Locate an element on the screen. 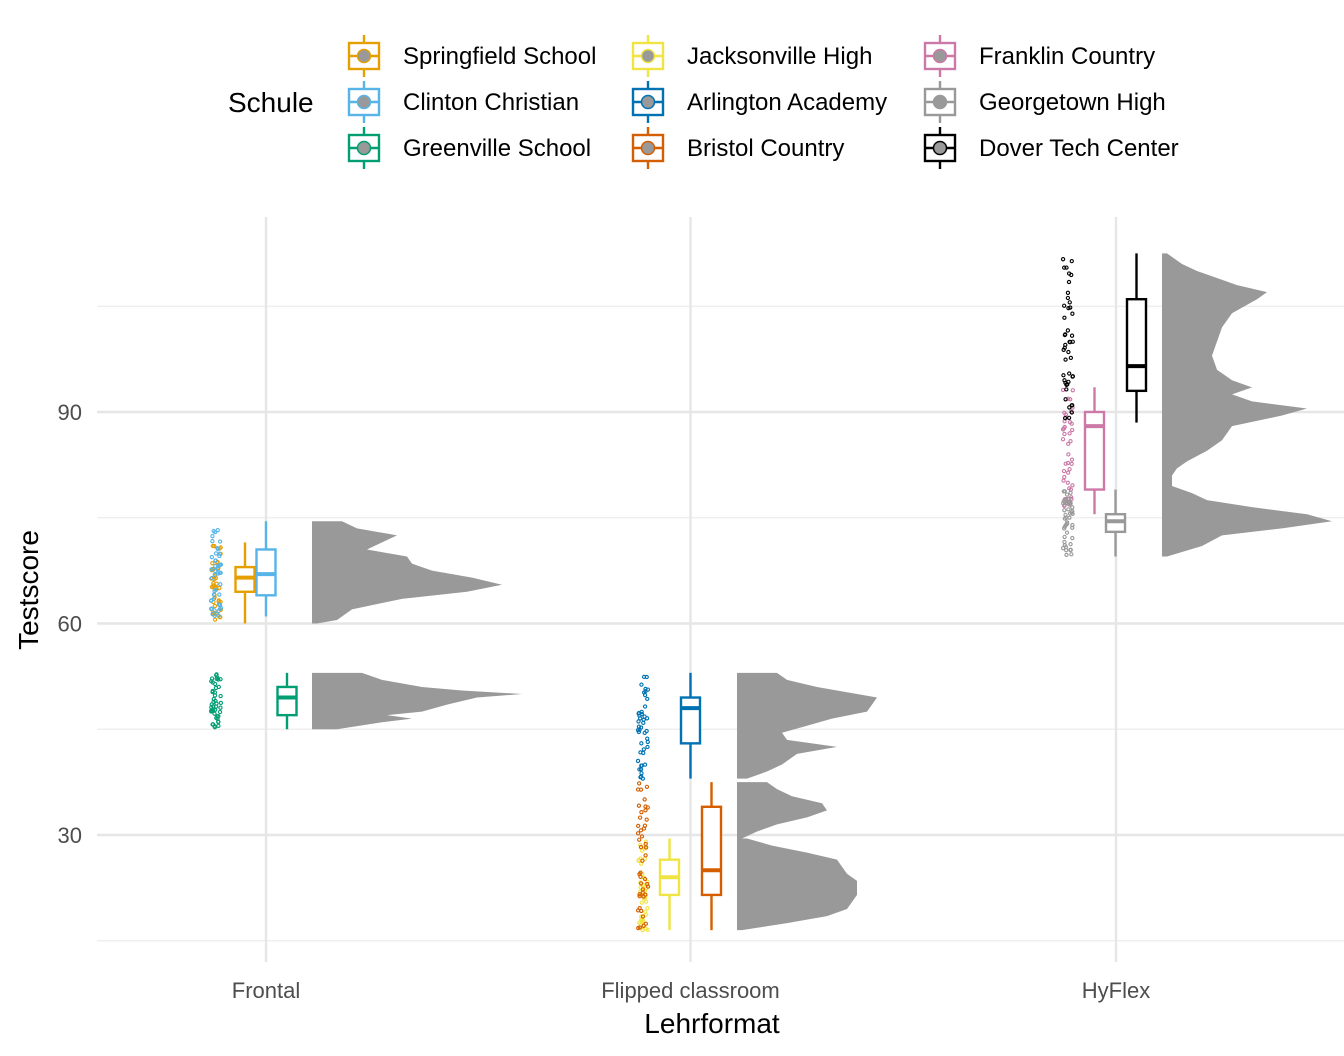  legend-label: Georgetown High is located at coordinates (1072, 102).